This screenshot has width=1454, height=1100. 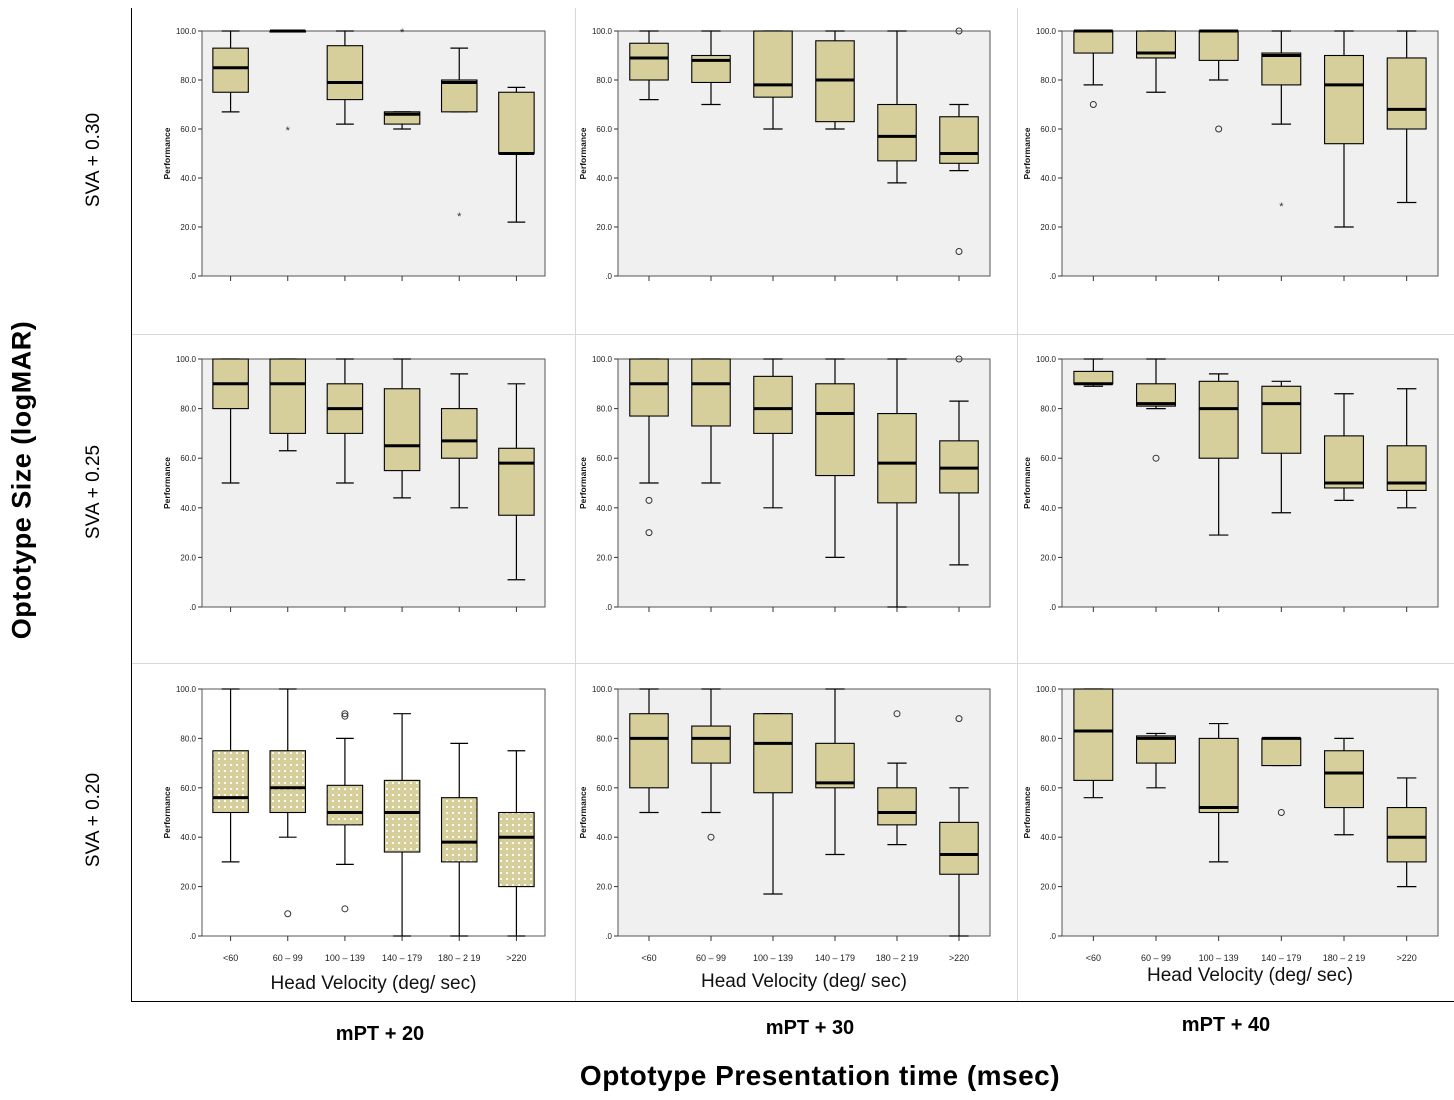 I want to click on boxplot-panel: .0 20.0 40.0 60.0 80.0 100.0 Performance *, so click(x=1230, y=154).